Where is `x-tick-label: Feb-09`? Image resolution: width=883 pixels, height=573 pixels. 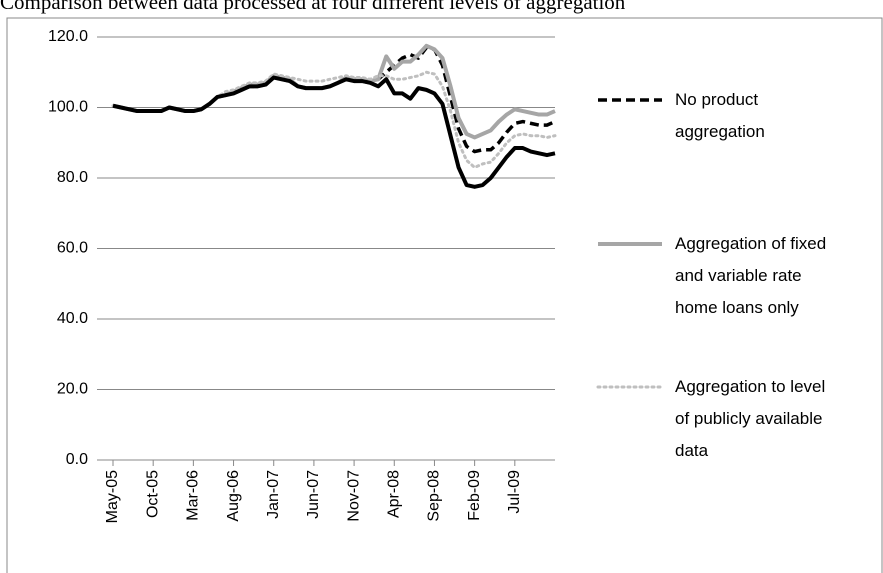 x-tick-label: Feb-09 is located at coordinates (474, 495).